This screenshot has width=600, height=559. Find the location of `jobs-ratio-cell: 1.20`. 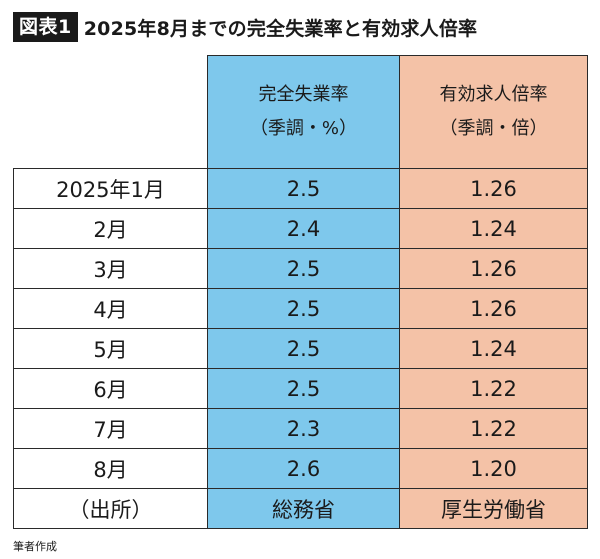

jobs-ratio-cell: 1.20 is located at coordinates (493, 468).